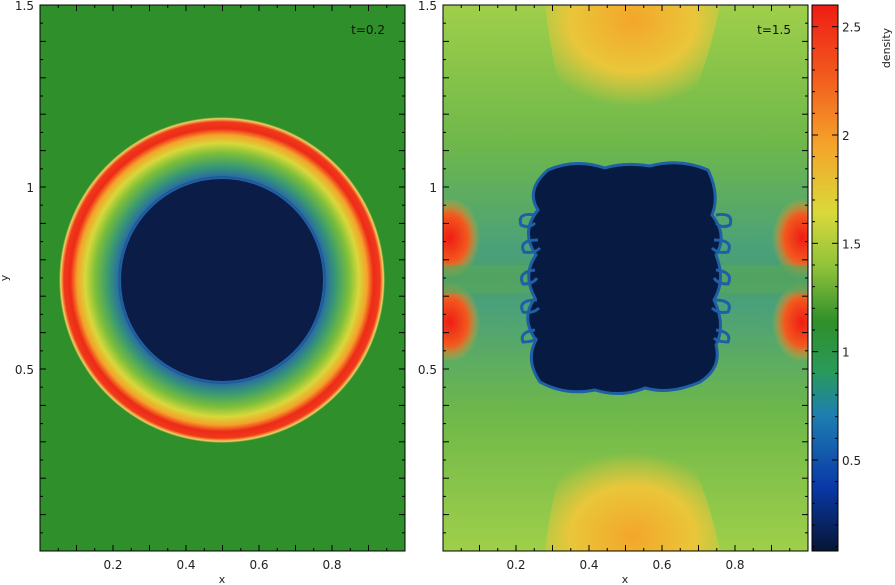 Image resolution: width=895 pixels, height=585 pixels. Describe the element at coordinates (258, 565) in the screenshot. I see `left-x-tick-label: 0.6` at that location.